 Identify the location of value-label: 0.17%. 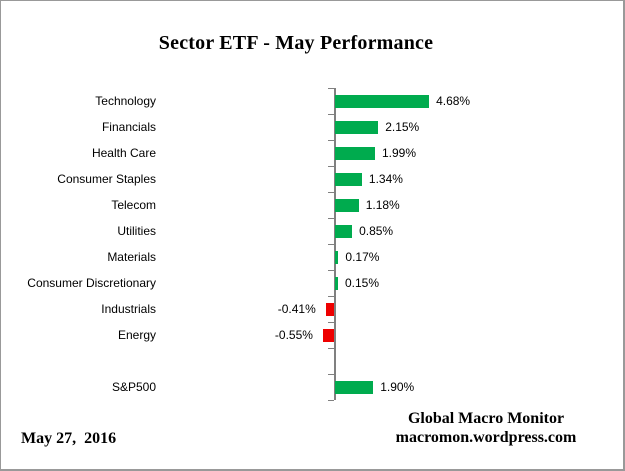
(362, 256).